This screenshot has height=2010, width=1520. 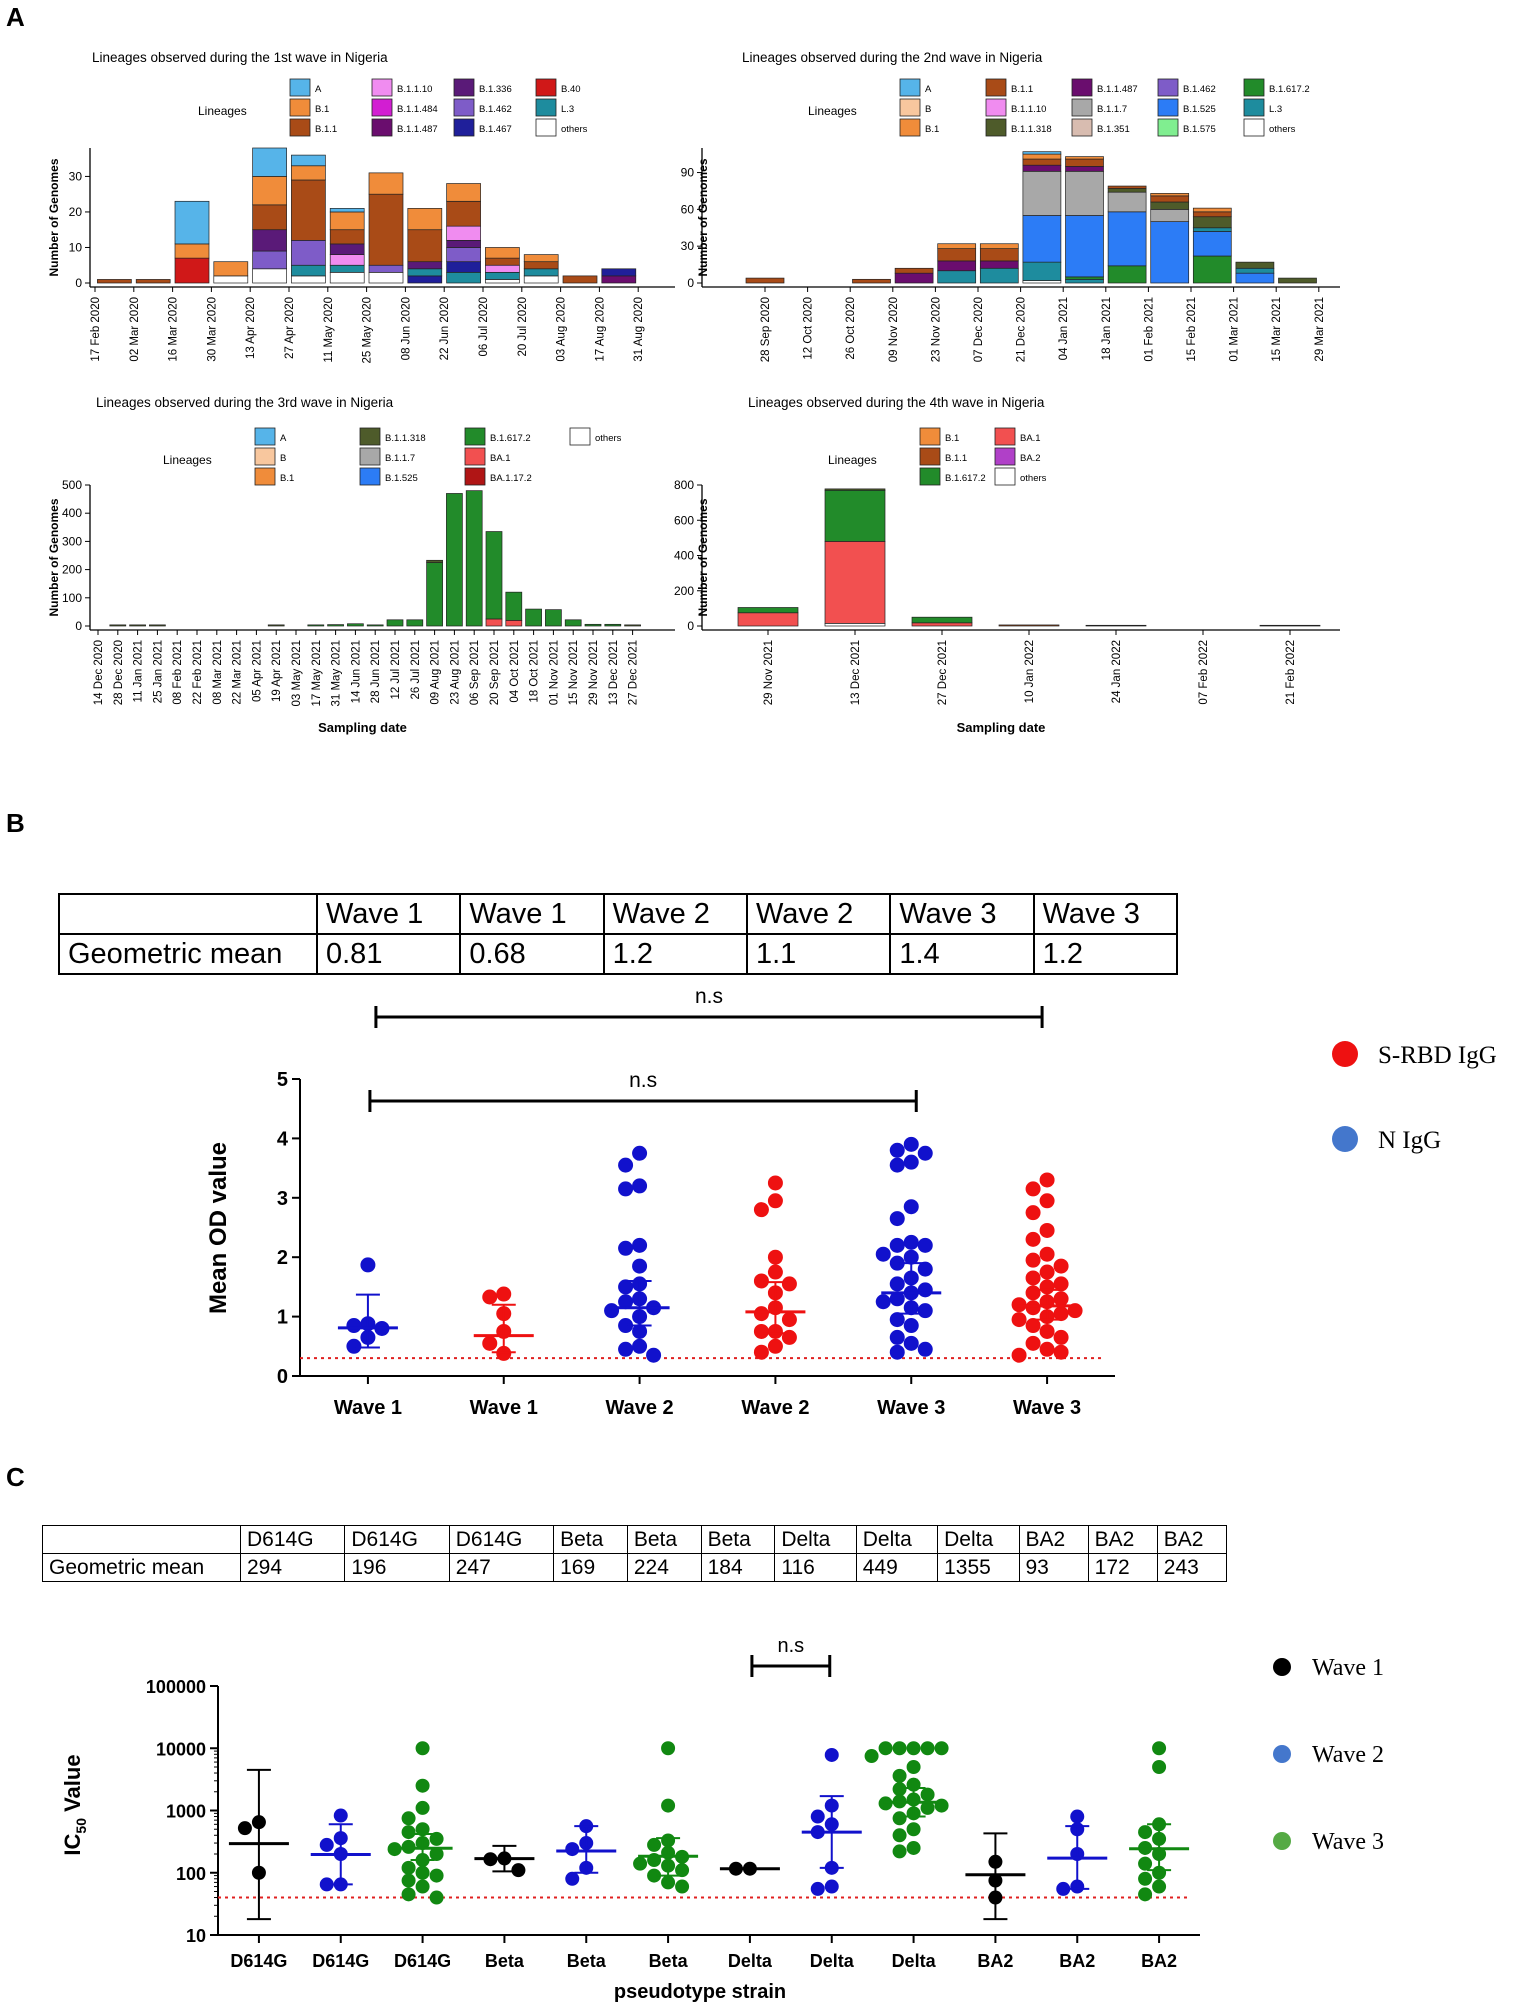 What do you see at coordinates (1192, 1567) in the screenshot?
I see `table-cell: 243` at bounding box center [1192, 1567].